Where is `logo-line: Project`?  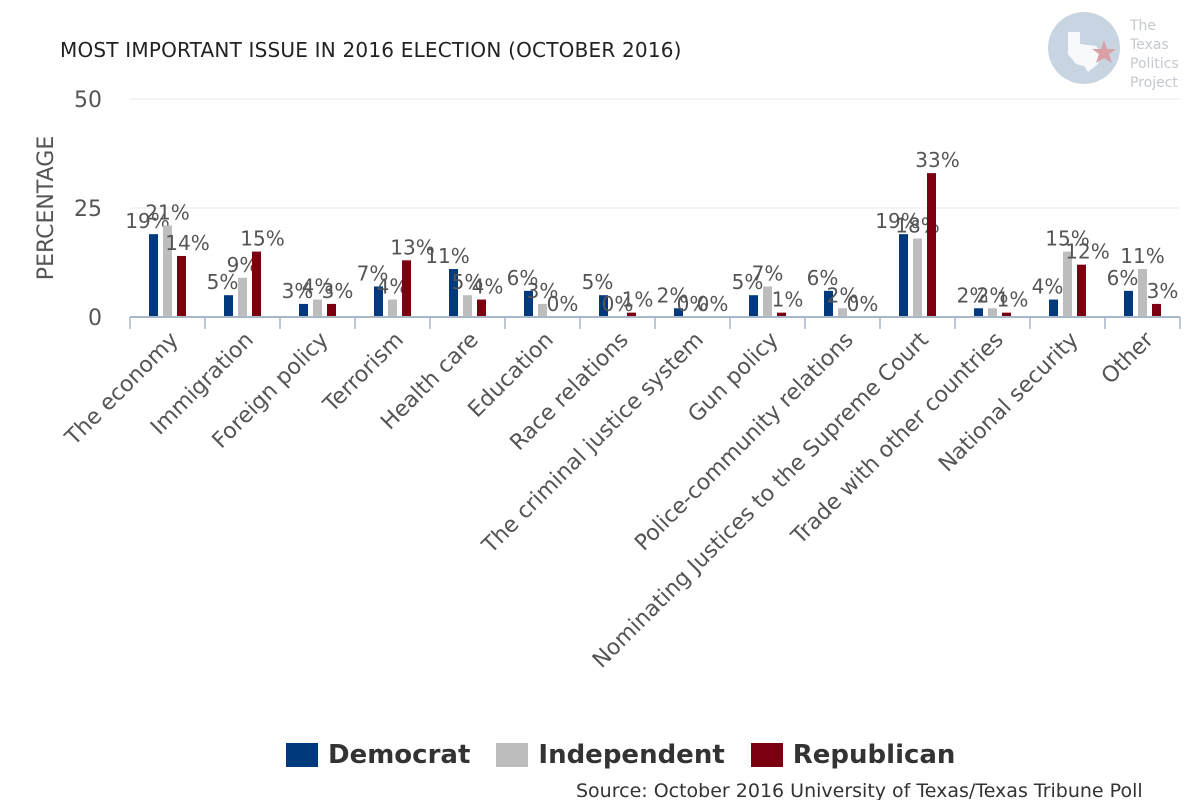
logo-line: Project is located at coordinates (1154, 83).